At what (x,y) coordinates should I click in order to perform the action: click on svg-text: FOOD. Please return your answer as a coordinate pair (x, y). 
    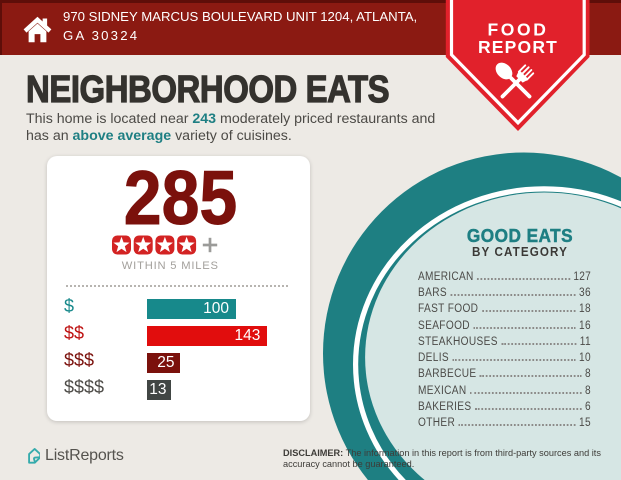
    Looking at the image, I should click on (518, 30).